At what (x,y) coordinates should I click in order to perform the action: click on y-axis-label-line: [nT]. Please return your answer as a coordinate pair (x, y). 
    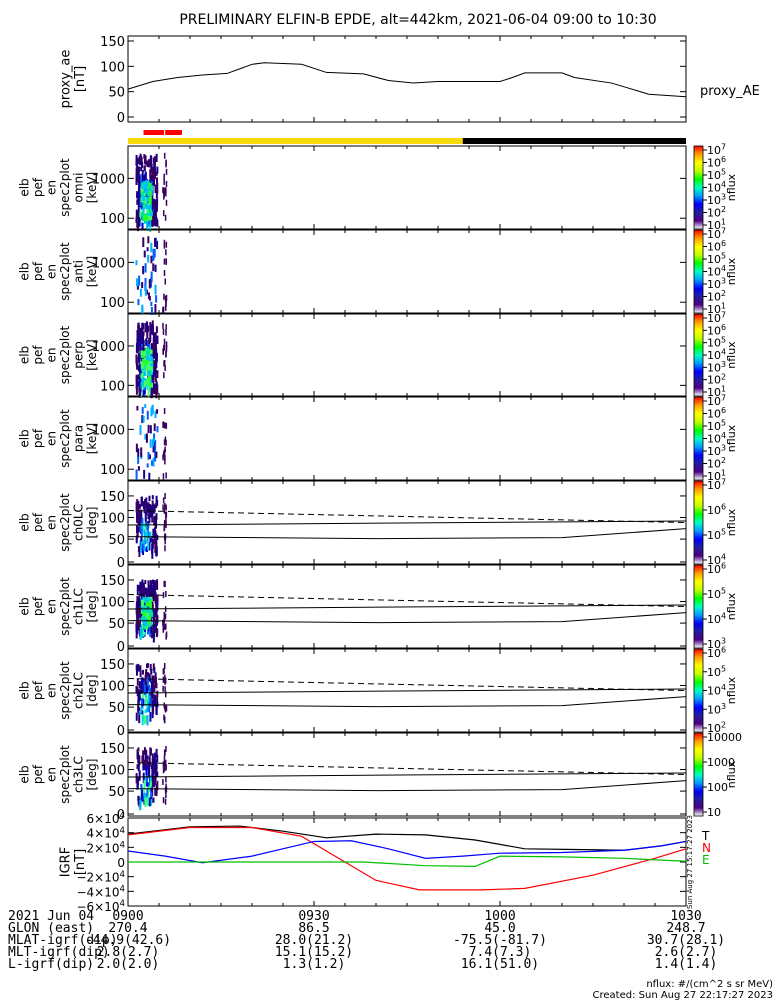
    Looking at the image, I should click on (80, 79).